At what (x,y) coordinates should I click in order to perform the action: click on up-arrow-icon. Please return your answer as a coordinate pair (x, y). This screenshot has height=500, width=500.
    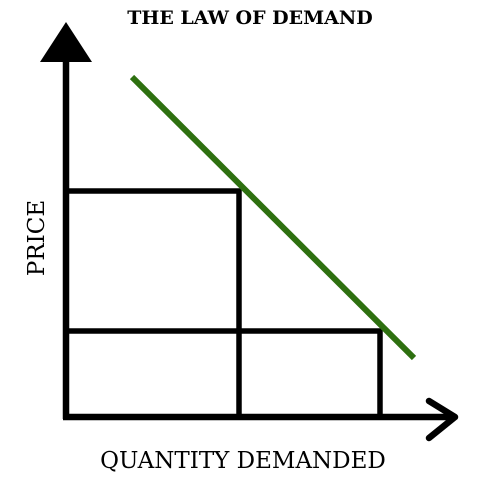
    Looking at the image, I should click on (66, 42).